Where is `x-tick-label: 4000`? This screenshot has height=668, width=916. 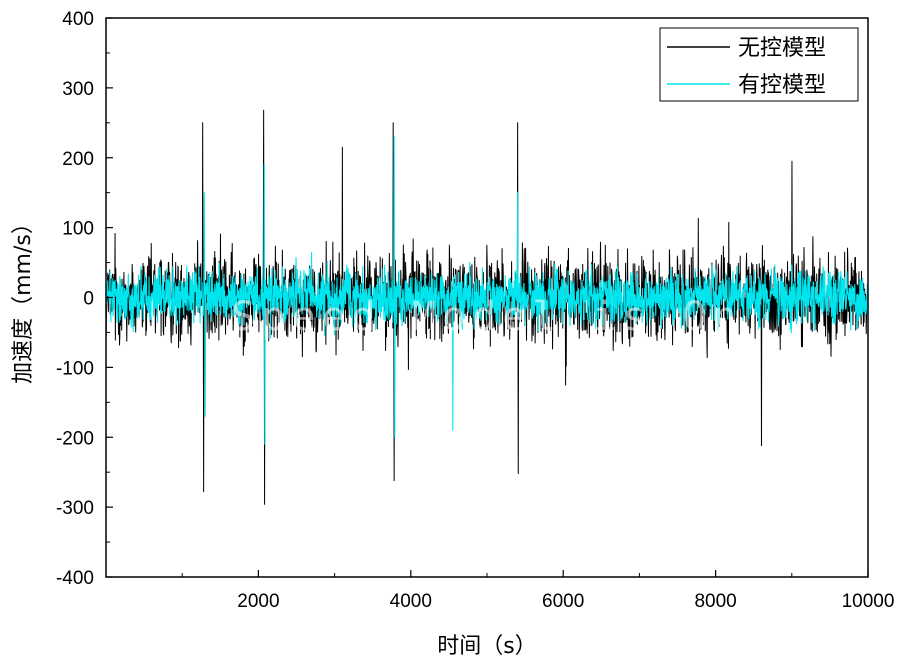 x-tick-label: 4000 is located at coordinates (411, 601).